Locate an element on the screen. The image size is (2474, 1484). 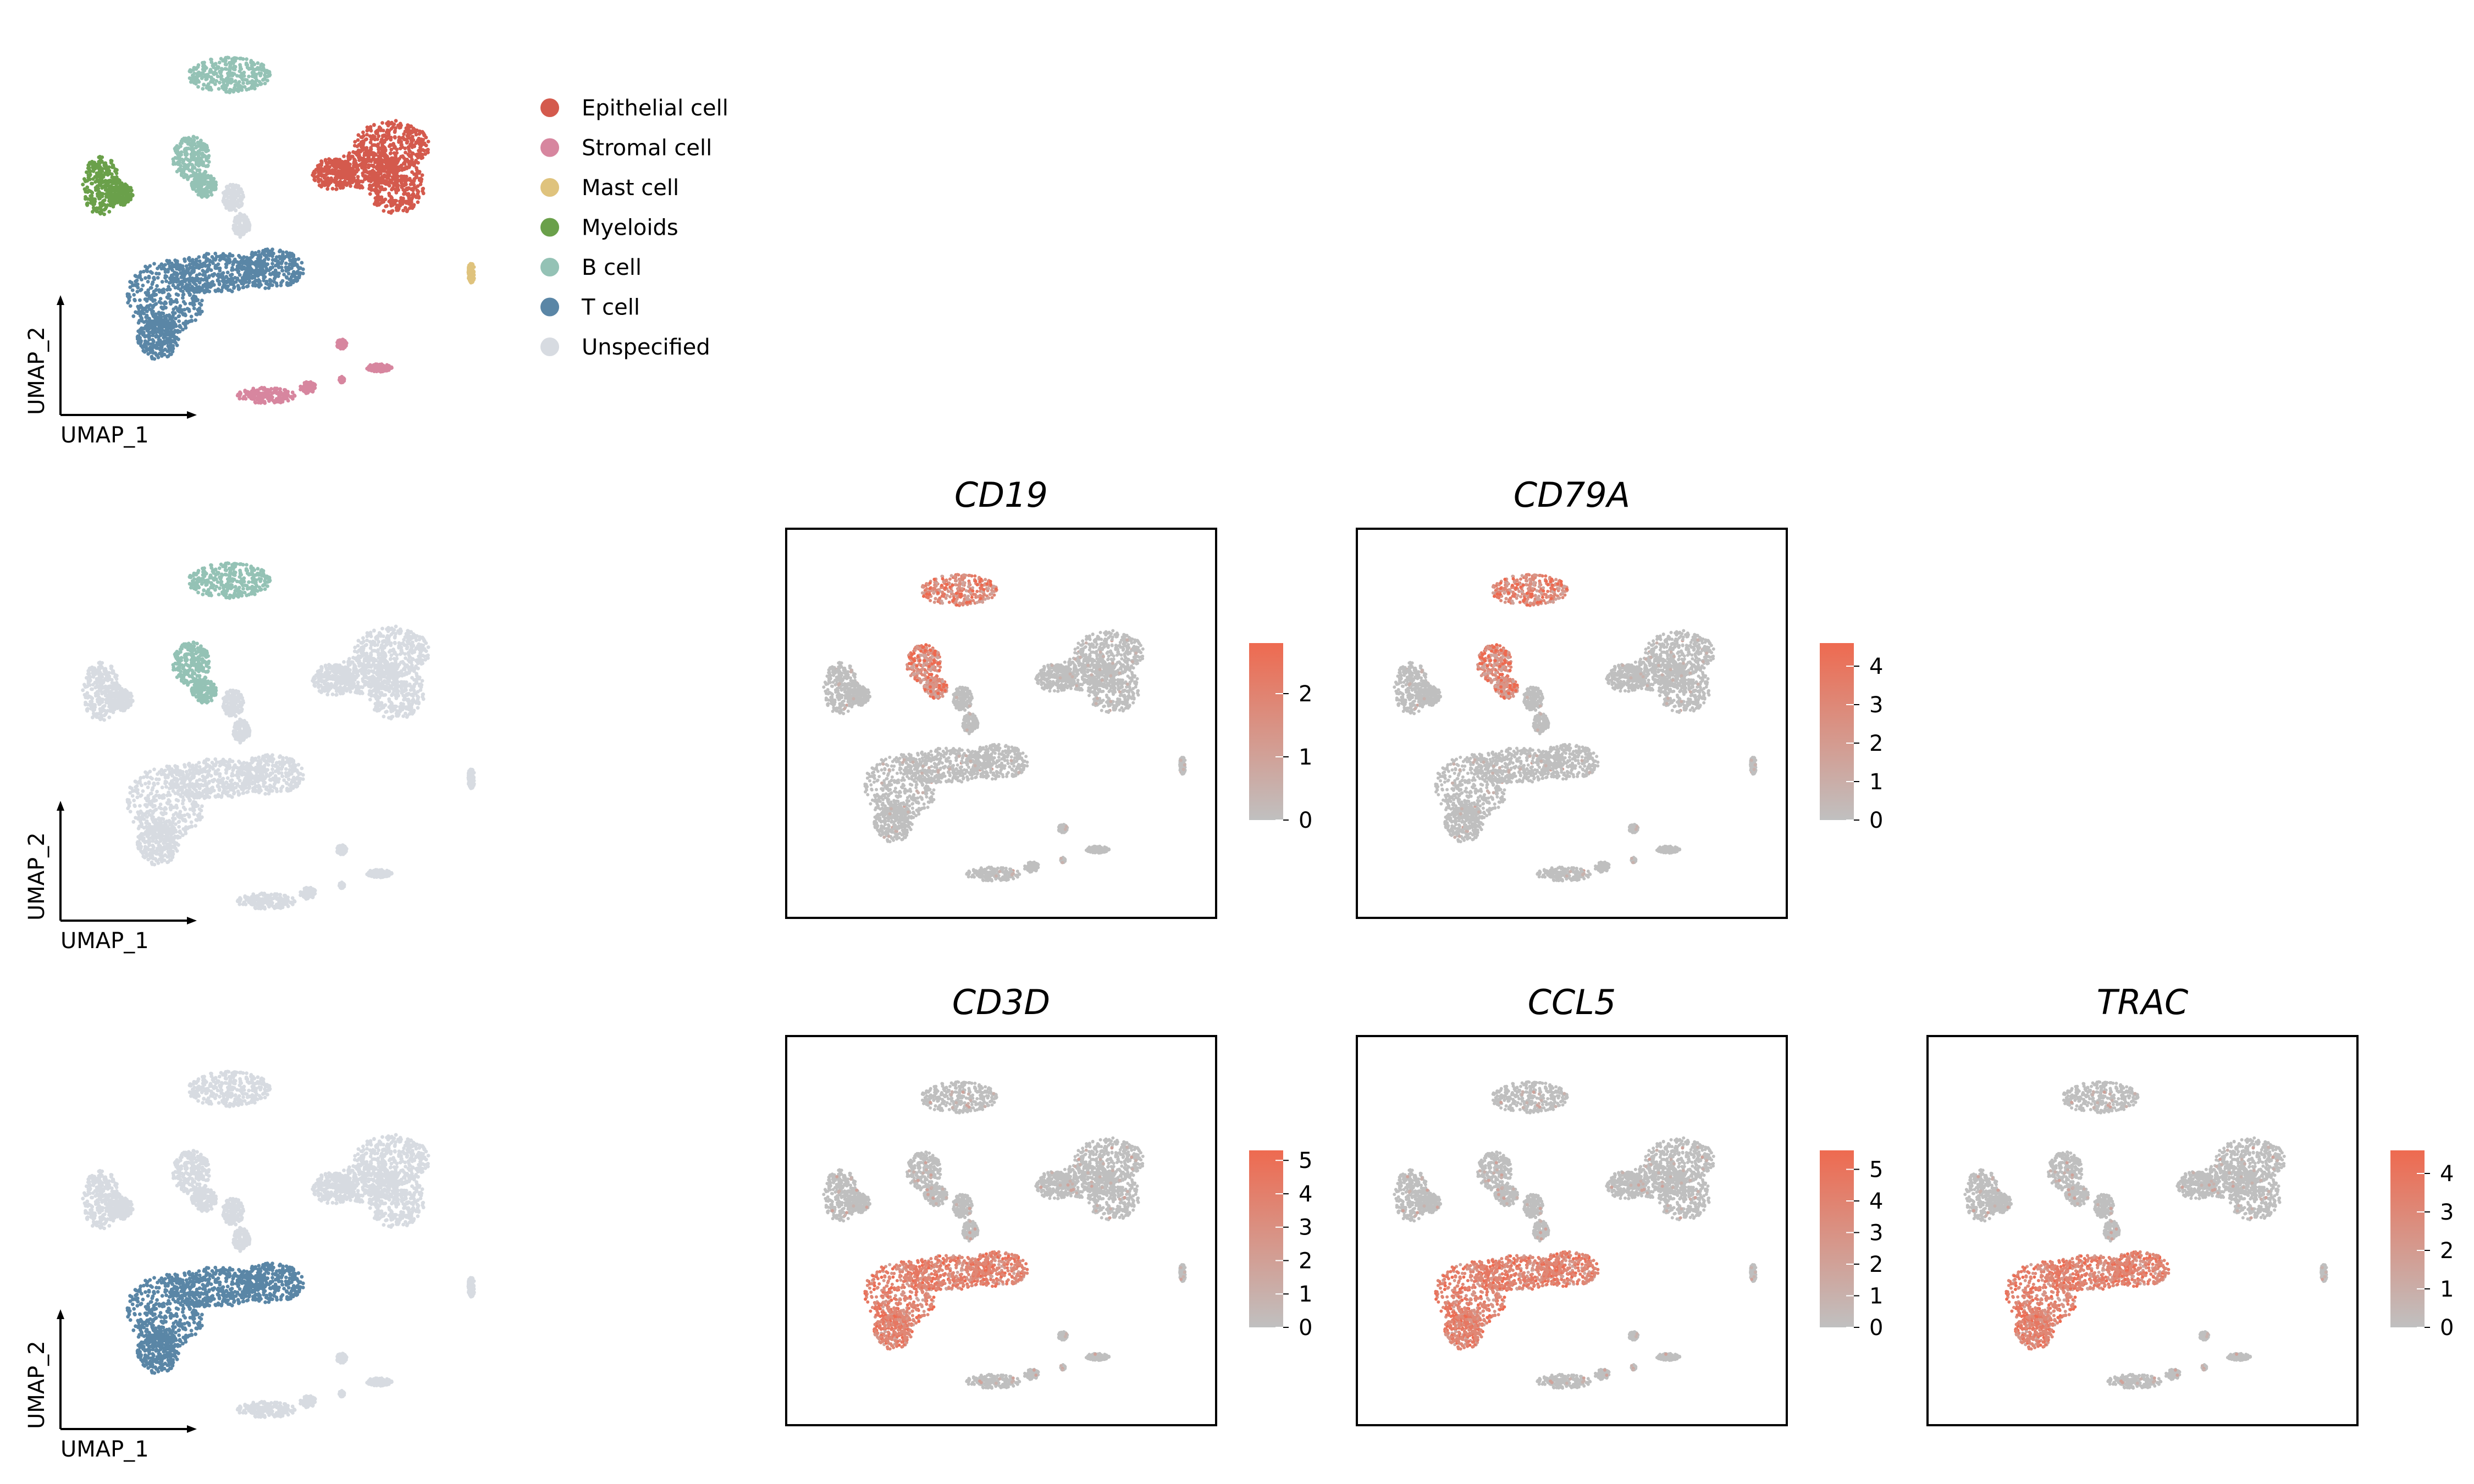
feature-panel-ccl5: CCL5 0 1 2 3 4 5 is located at coordinates (1619, 1204).